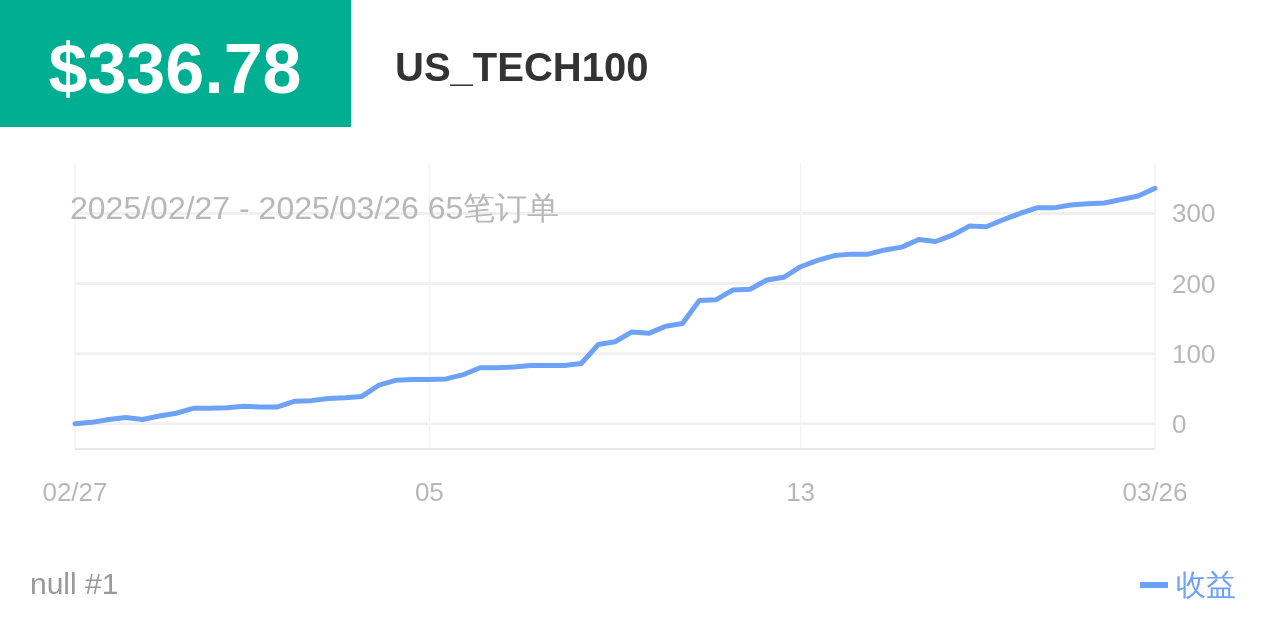  What do you see at coordinates (75, 492) in the screenshot?
I see `x-tick-label: 02/27` at bounding box center [75, 492].